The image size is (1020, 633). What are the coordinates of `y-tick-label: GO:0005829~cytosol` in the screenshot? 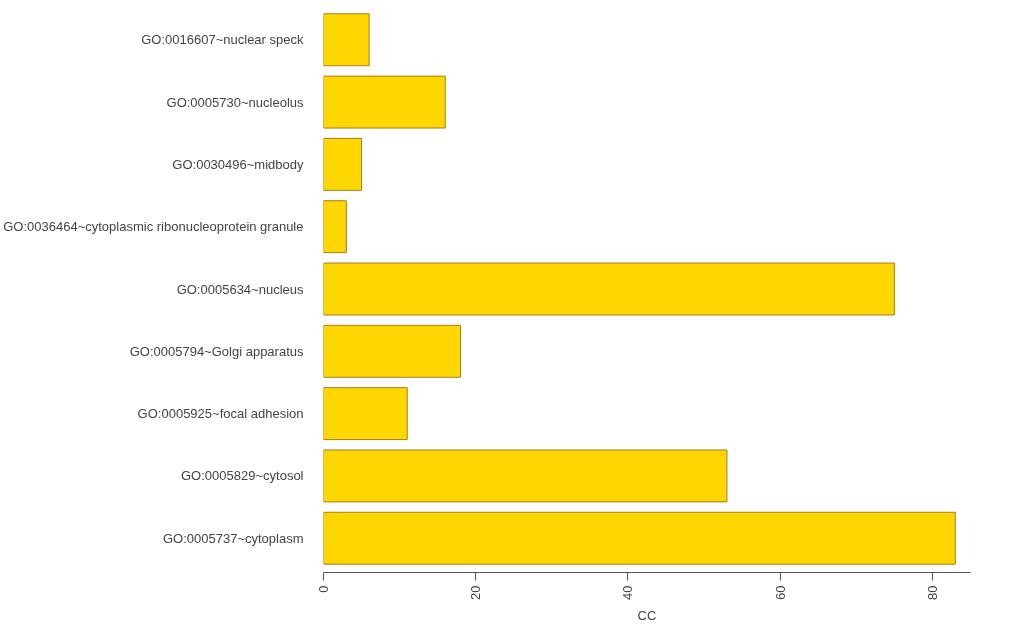 It's located at (242, 476).